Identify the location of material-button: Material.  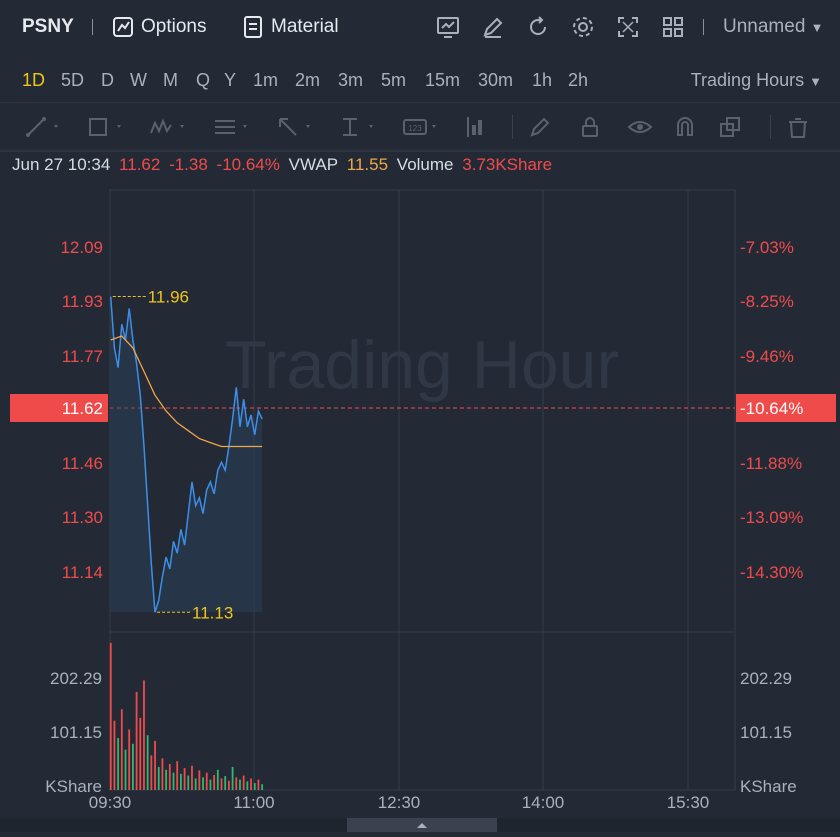
(305, 26).